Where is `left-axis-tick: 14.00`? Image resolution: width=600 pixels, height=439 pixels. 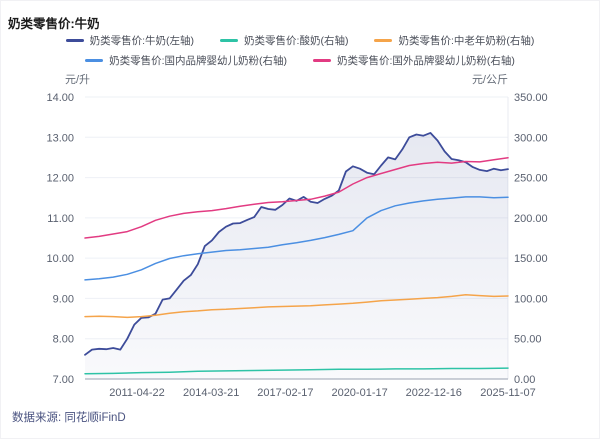 left-axis-tick: 14.00 is located at coordinates (60, 98).